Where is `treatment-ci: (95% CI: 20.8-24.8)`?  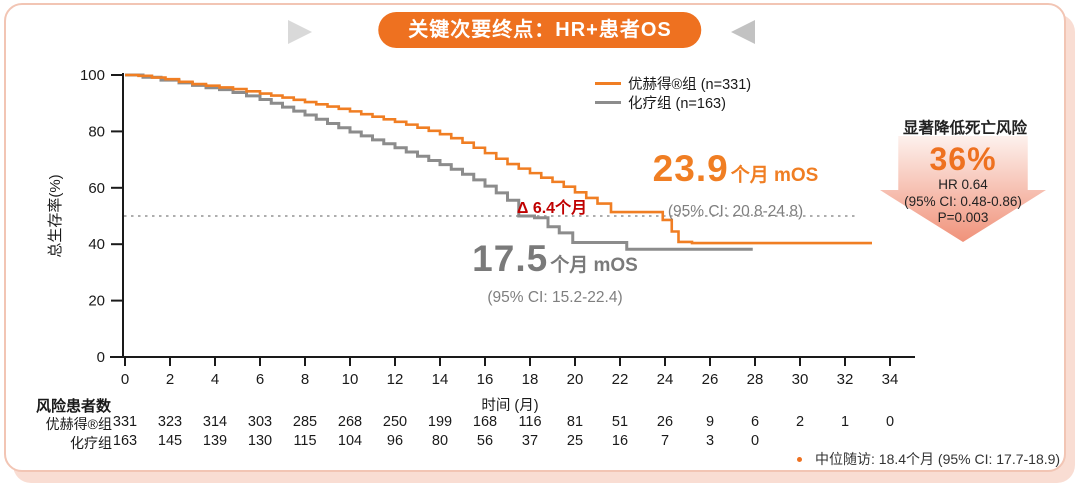 treatment-ci: (95% CI: 20.8-24.8) is located at coordinates (735, 211).